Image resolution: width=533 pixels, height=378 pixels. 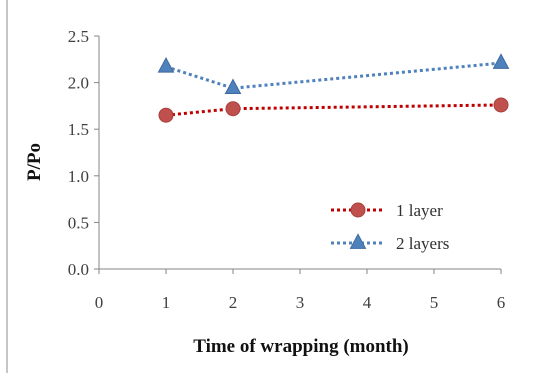 What do you see at coordinates (78, 36) in the screenshot?
I see `y-tick-label: 2.5` at bounding box center [78, 36].